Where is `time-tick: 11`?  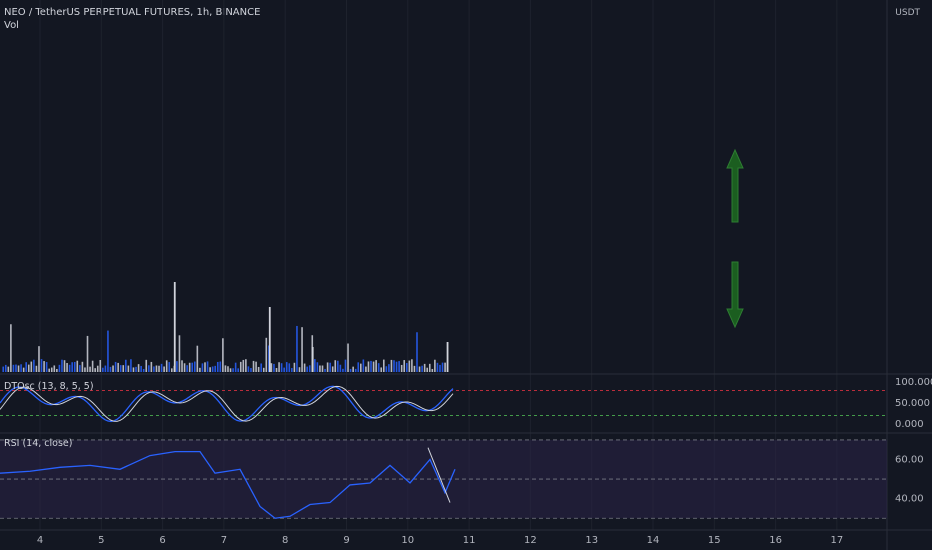
time-tick: 11 is located at coordinates (469, 540).